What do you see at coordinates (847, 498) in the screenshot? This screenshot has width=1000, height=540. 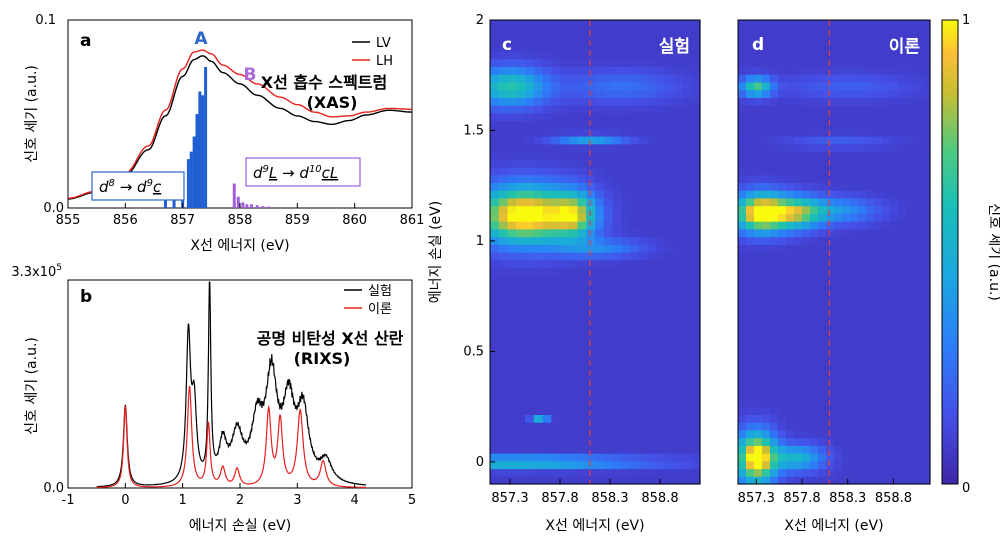 I see `panel-d-x-tick-label: 858.3` at bounding box center [847, 498].